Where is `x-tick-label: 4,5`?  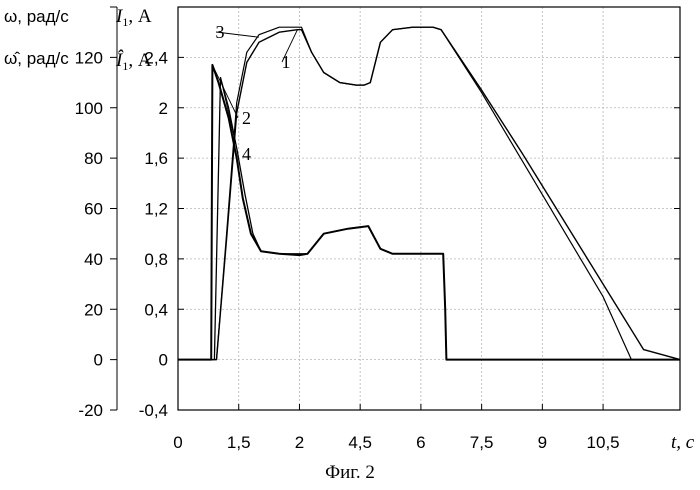 x-tick-label: 4,5 is located at coordinates (360, 442).